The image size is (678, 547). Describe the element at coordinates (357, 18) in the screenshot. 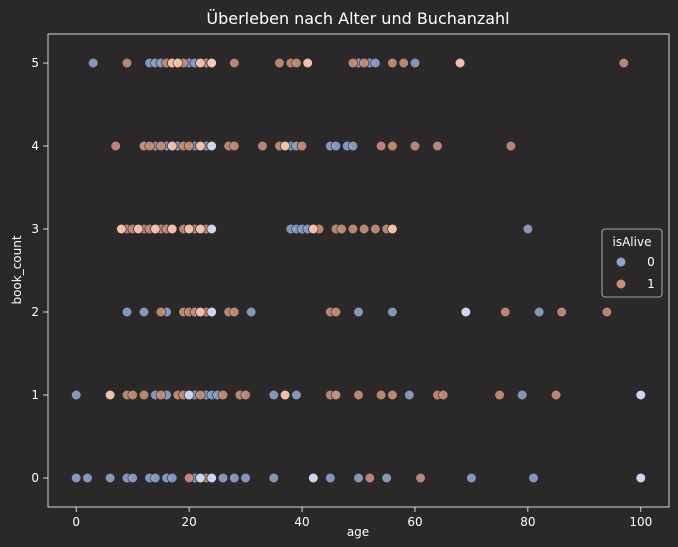

I see `chart-title: Überleben nach Alter und Buchanzahl` at that location.